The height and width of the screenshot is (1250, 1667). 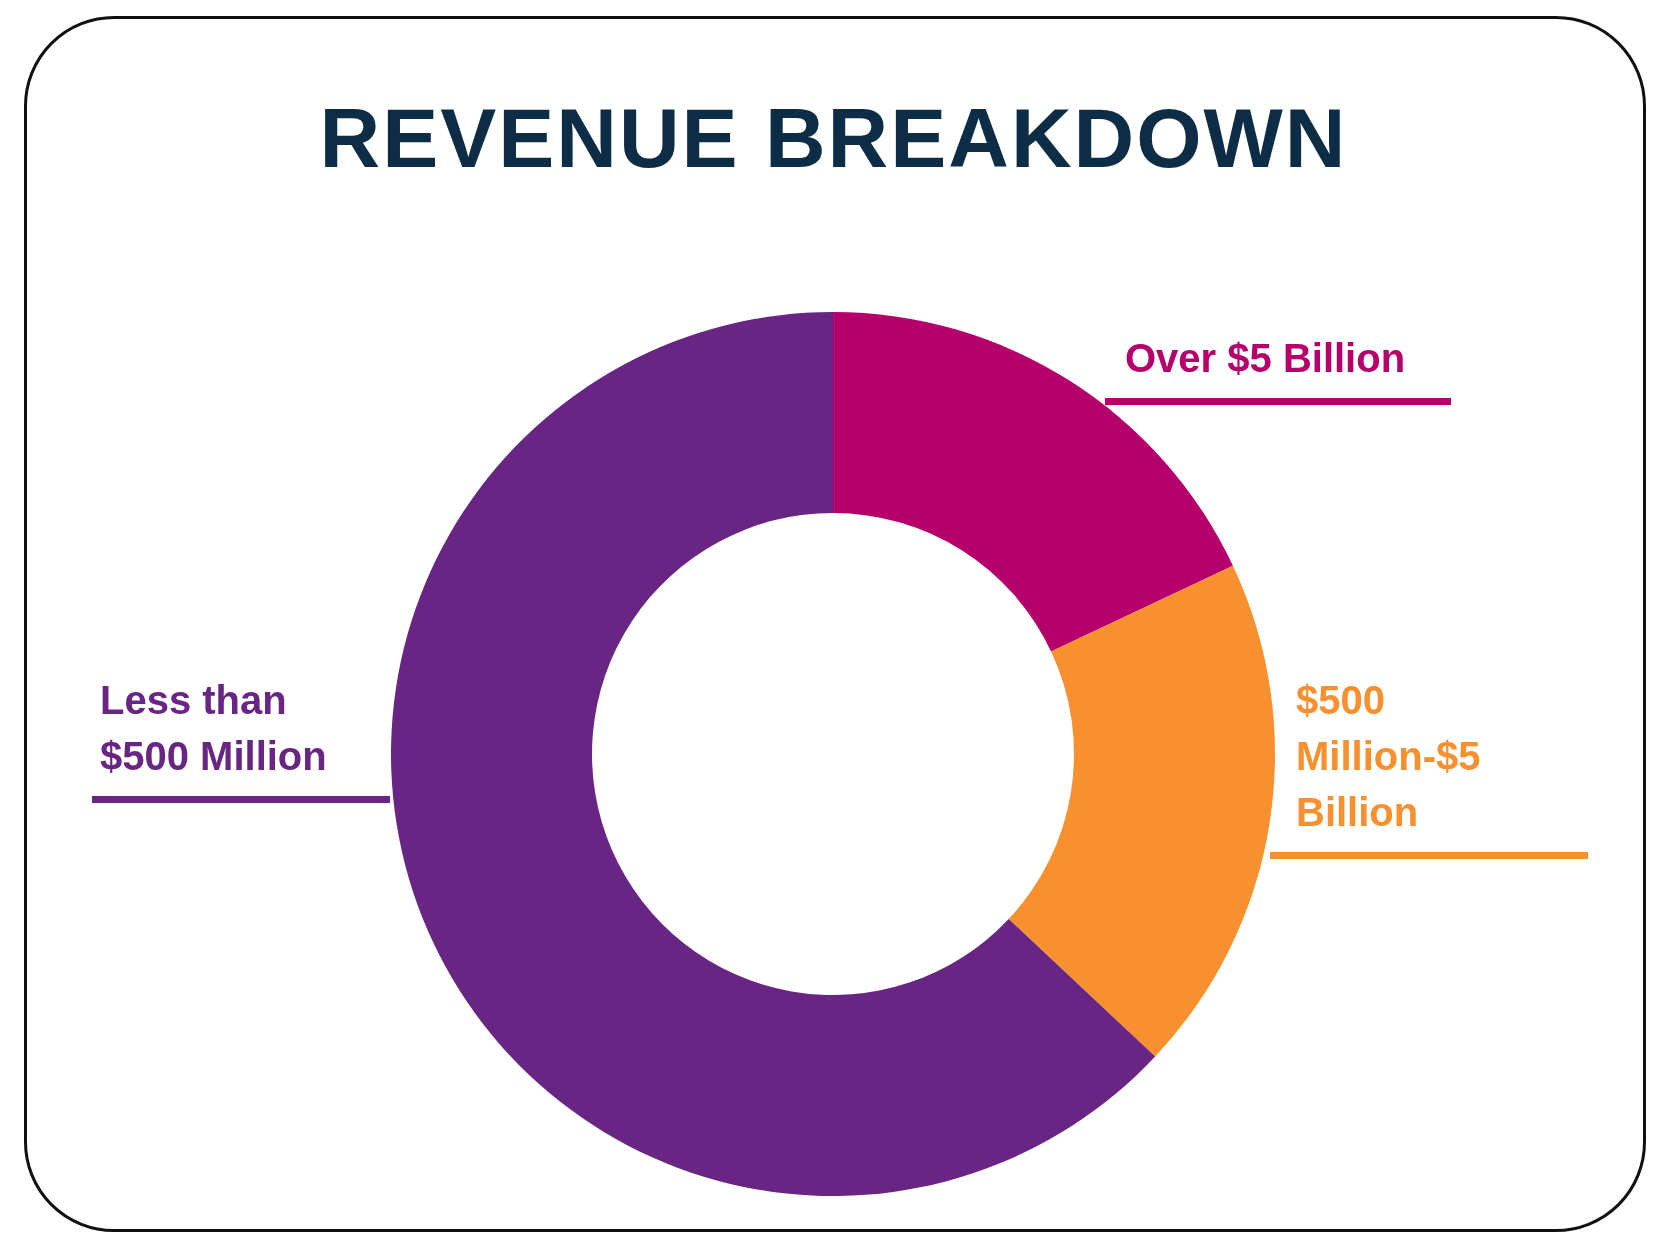 What do you see at coordinates (1388, 756) in the screenshot?
I see `slice-label: $500 Million-$5 Billion` at bounding box center [1388, 756].